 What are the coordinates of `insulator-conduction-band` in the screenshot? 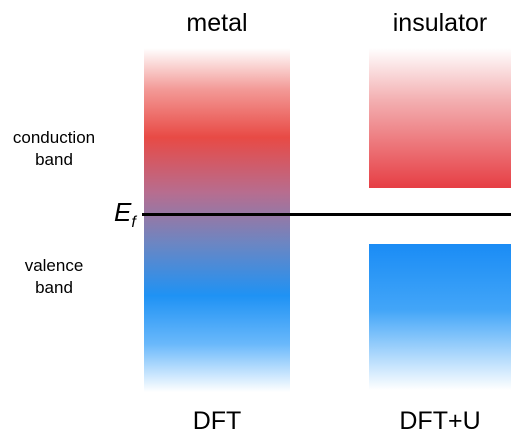 It's located at (440, 118).